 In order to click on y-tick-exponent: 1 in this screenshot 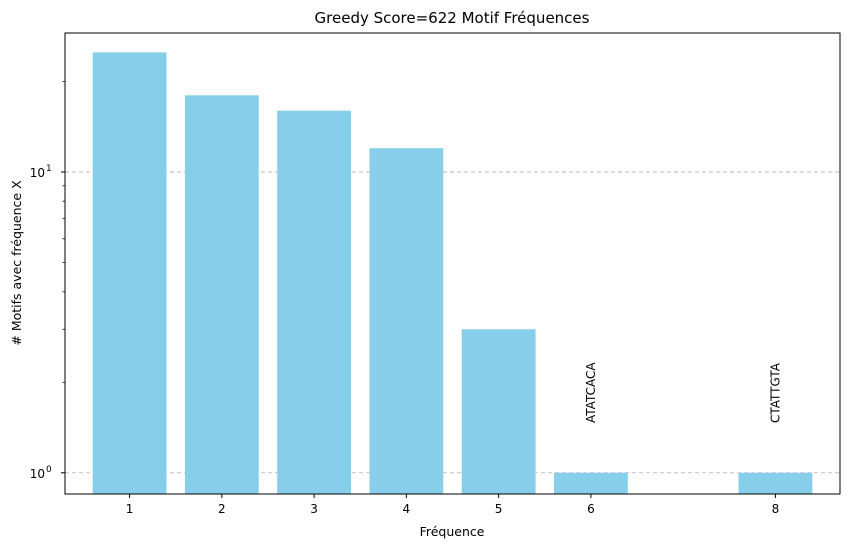, I will do `click(49, 169)`.